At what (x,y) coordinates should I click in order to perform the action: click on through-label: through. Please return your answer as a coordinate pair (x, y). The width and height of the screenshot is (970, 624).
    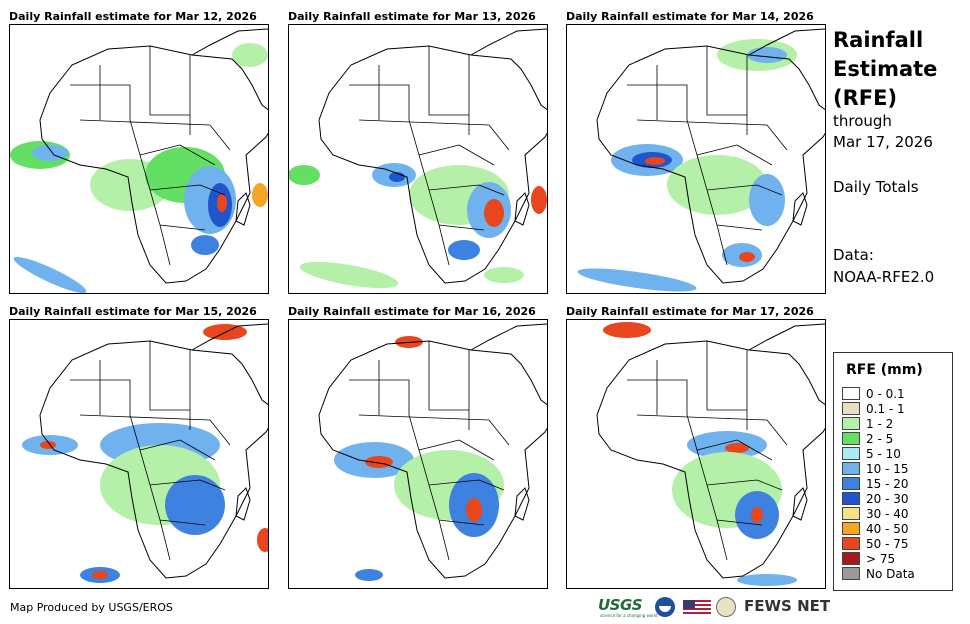
    Looking at the image, I should click on (862, 121).